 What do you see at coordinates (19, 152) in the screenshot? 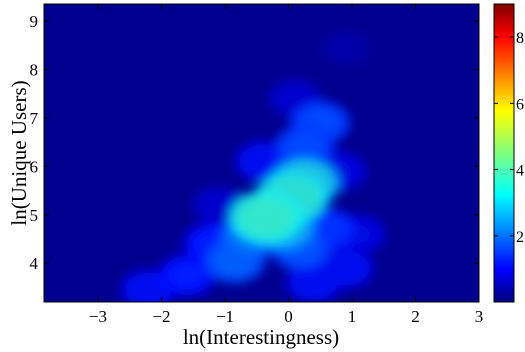
I see `y-axis-label: ln(Unique Users)` at bounding box center [19, 152].